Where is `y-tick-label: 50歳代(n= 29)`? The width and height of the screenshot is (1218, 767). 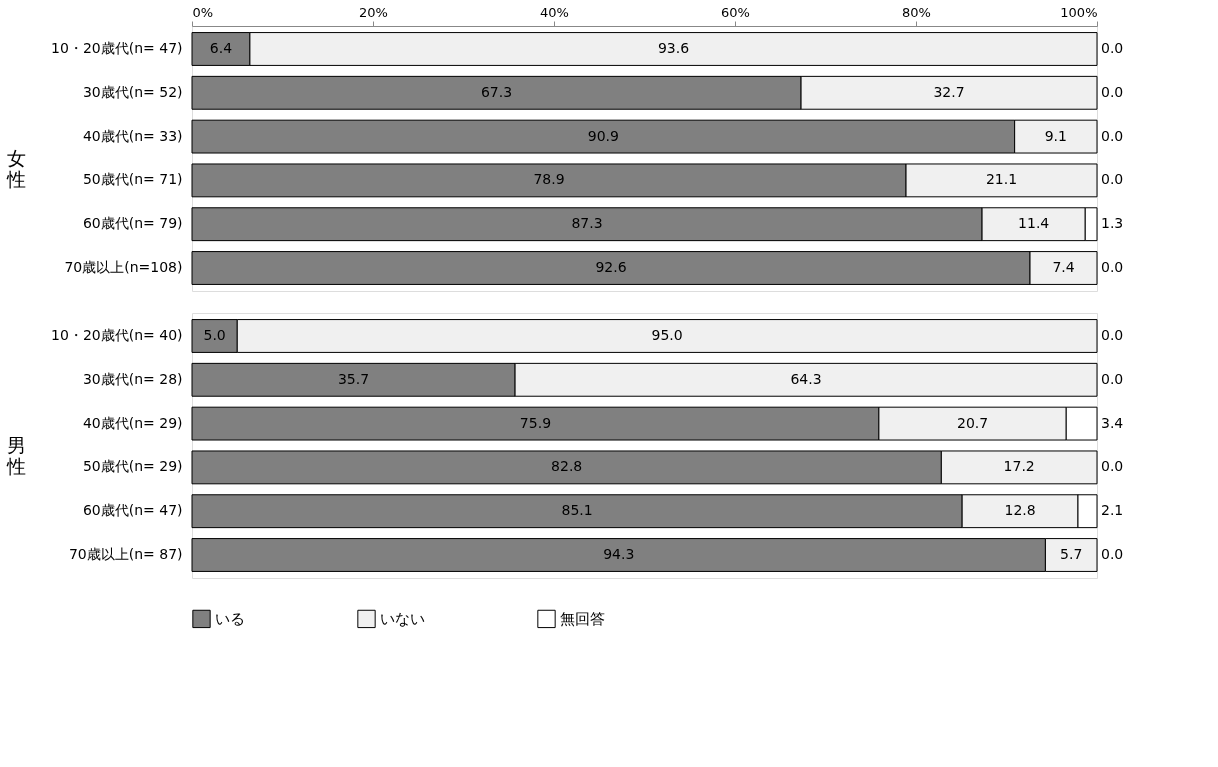 y-tick-label: 50歳代(n= 29) is located at coordinates (132, 466).